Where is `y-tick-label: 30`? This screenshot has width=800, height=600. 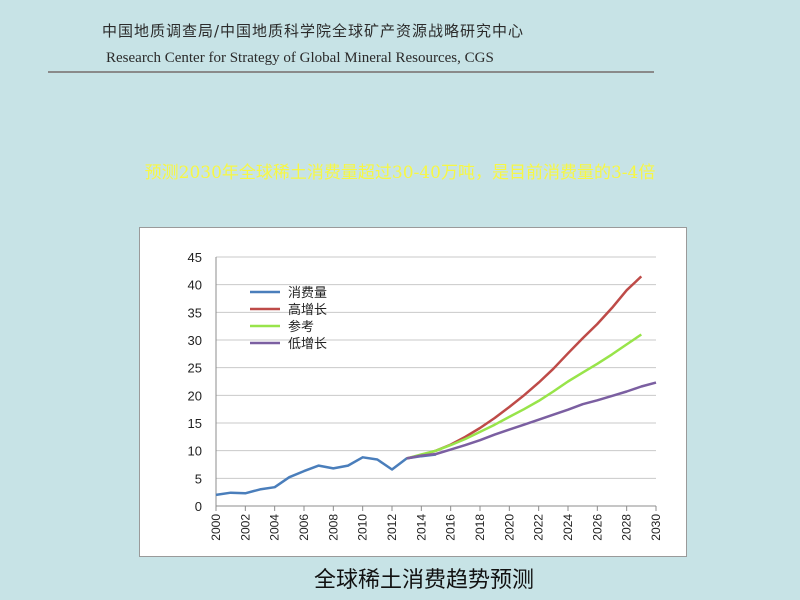
y-tick-label: 30 is located at coordinates (195, 340).